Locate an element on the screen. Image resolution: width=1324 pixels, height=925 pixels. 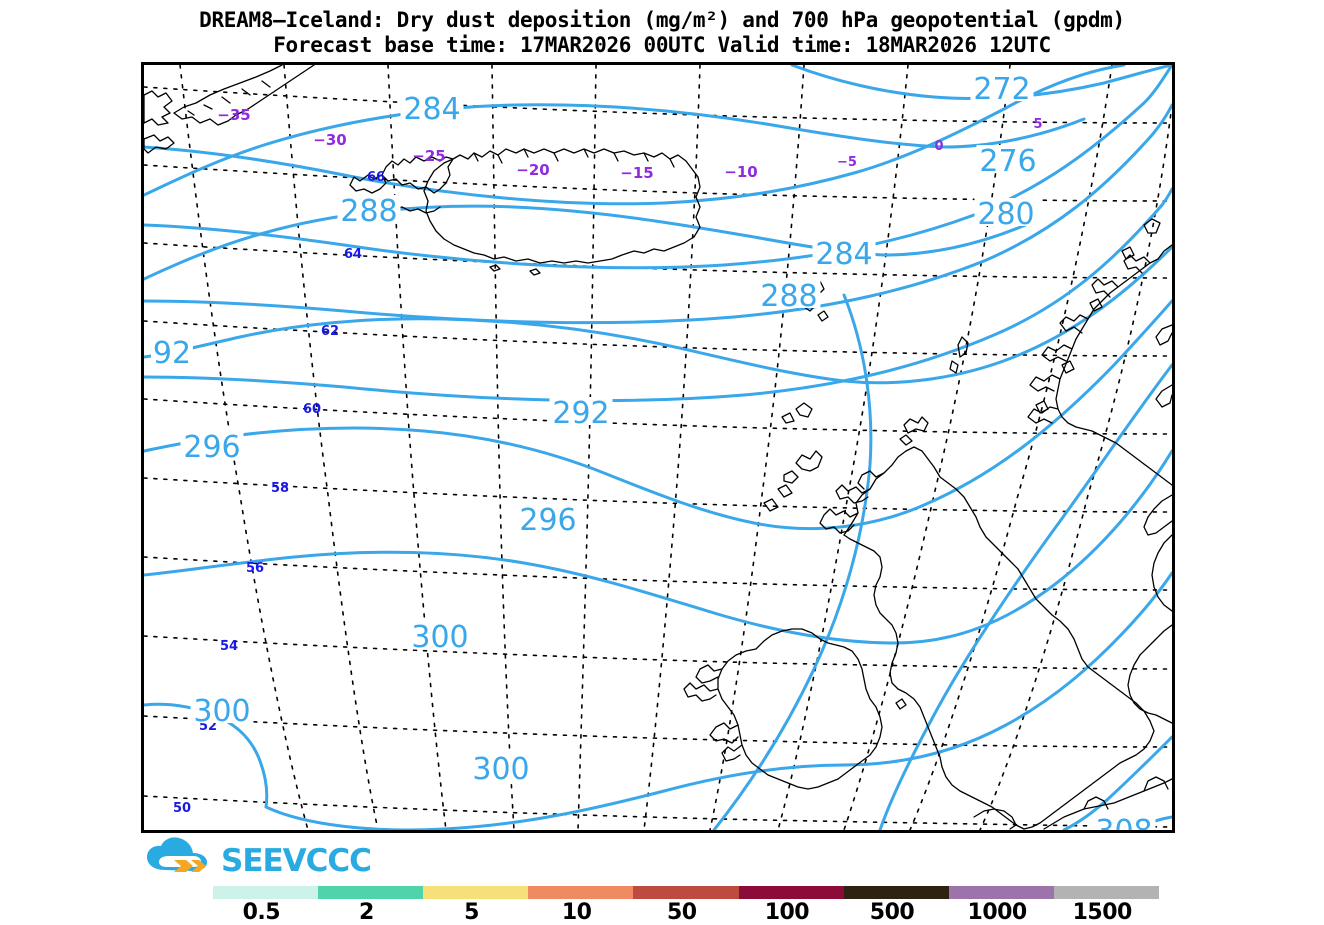
latitude-label: 54 is located at coordinates (229, 646).